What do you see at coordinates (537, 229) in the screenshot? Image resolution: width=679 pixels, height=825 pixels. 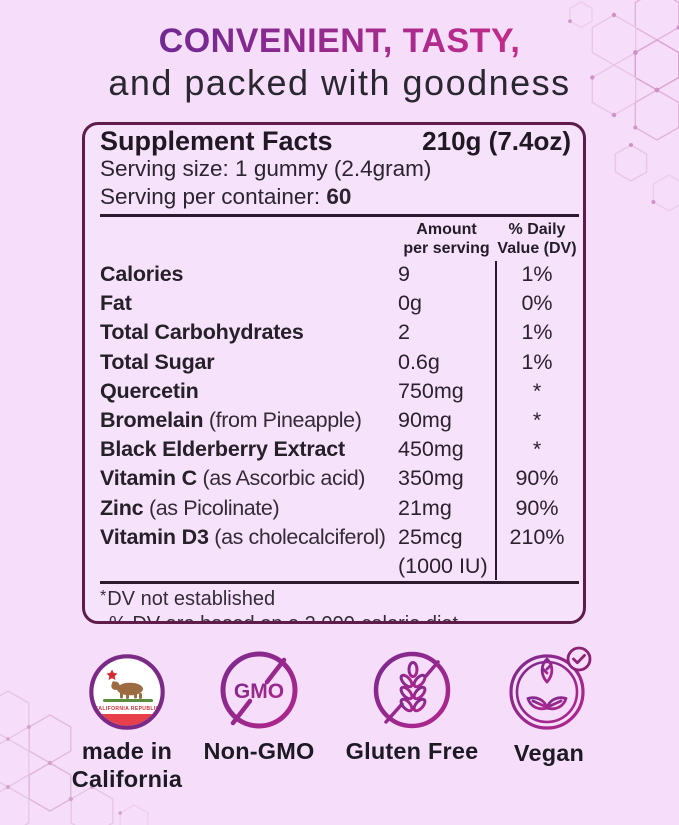 I see `column-dv-line1: % Daily` at bounding box center [537, 229].